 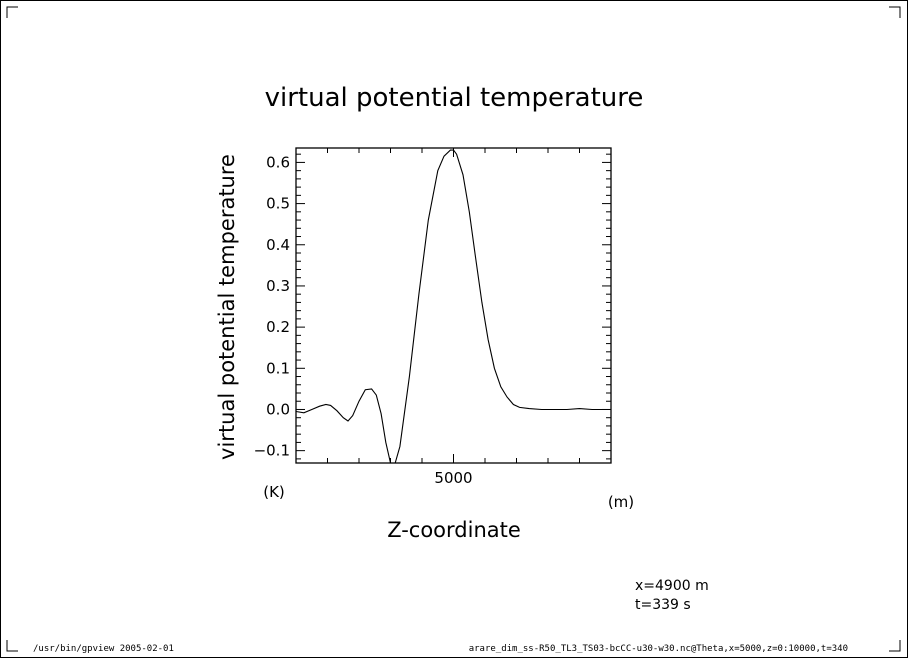 I want to click on info-time: t=339 s, so click(x=663, y=605).